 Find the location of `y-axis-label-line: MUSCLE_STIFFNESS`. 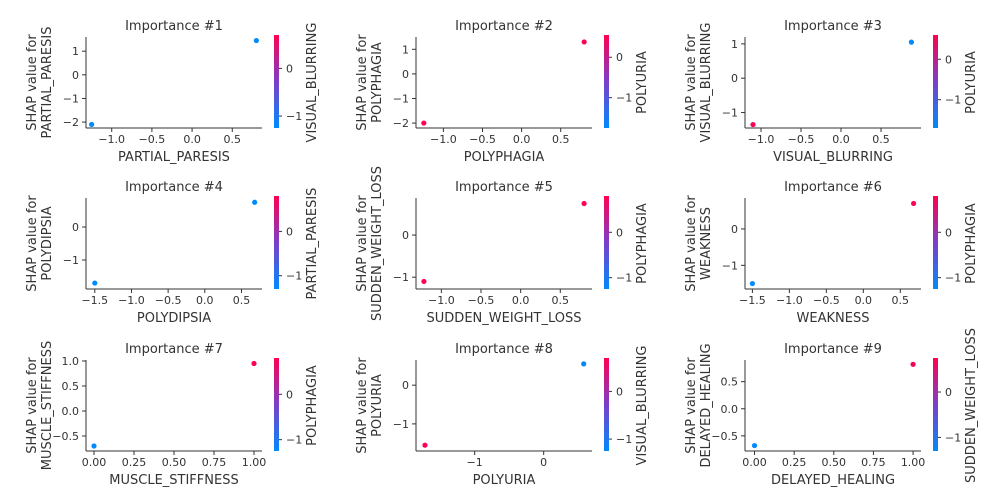

y-axis-label-line: MUSCLE_STIFFNESS is located at coordinates (47, 405).